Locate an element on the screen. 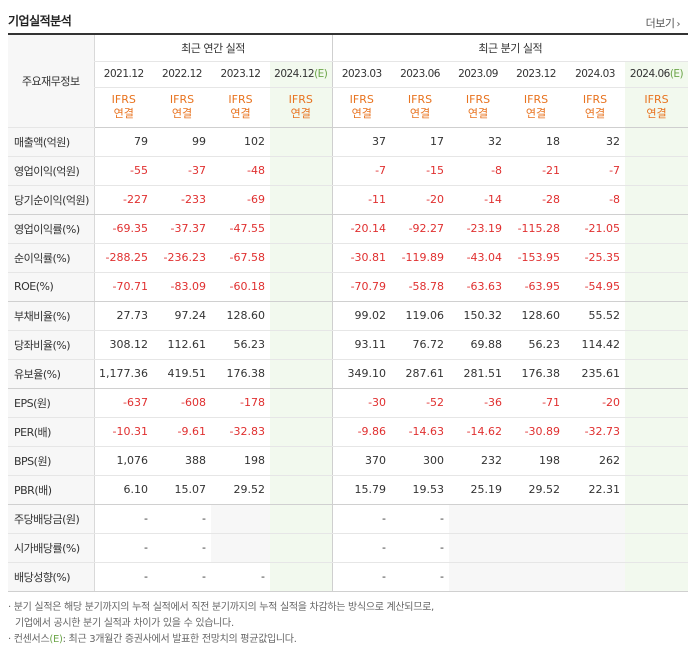 This screenshot has width=694, height=648. table-cell: -69 is located at coordinates (240, 200).